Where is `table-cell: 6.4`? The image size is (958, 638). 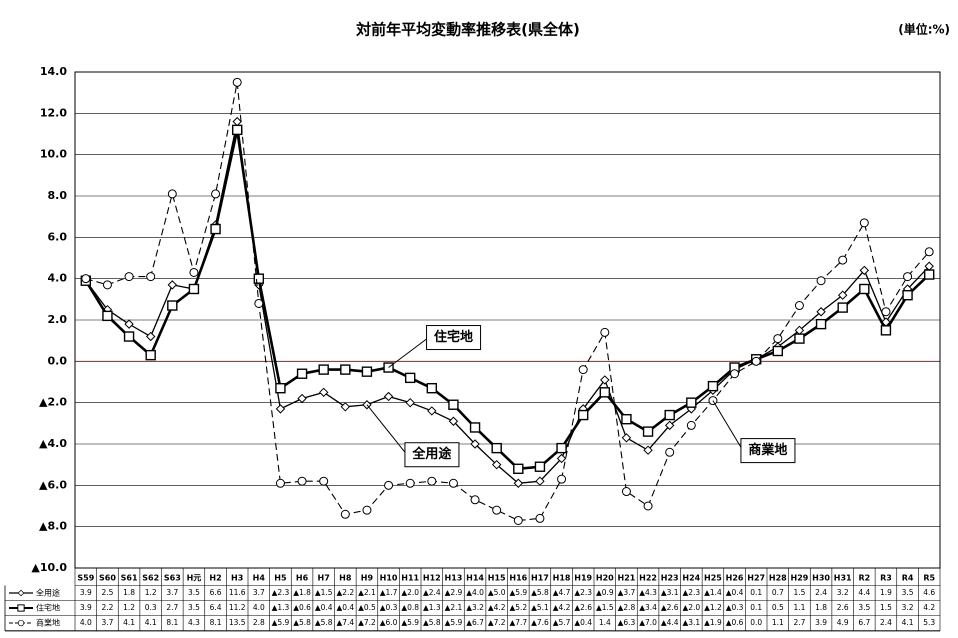 table-cell: 6.4 is located at coordinates (216, 607).